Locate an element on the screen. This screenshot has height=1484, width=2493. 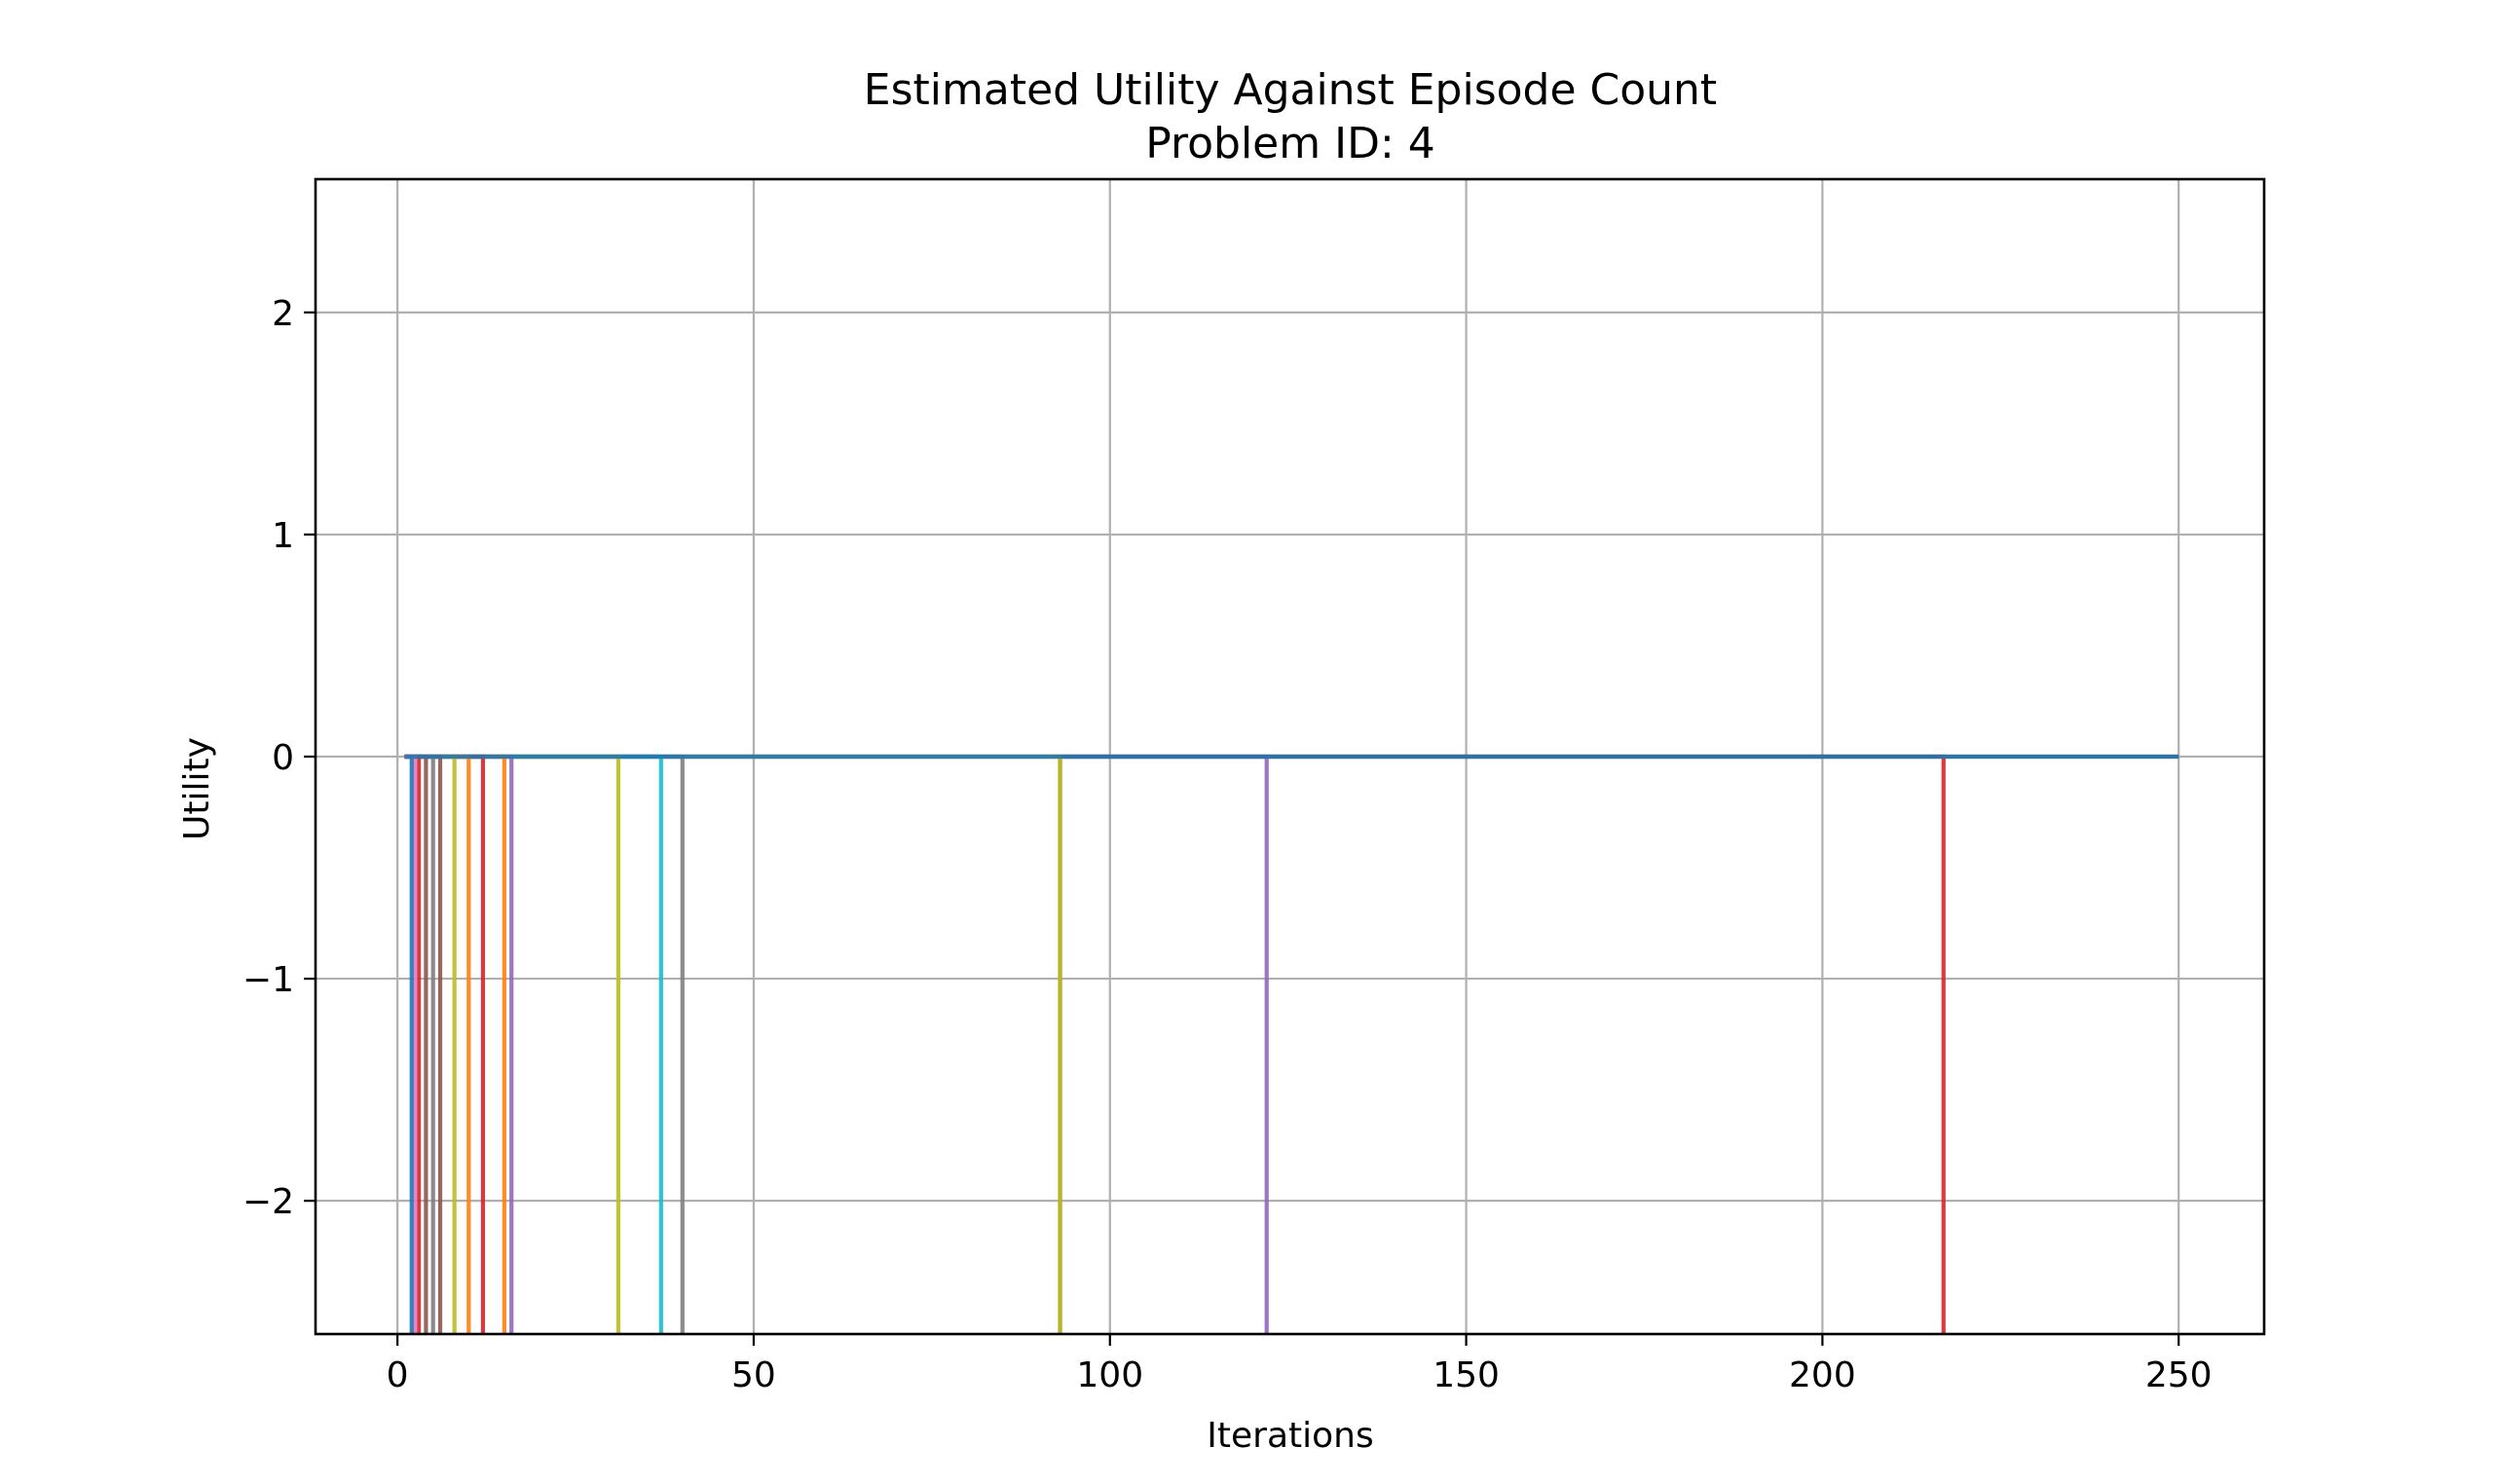
y-tick-label: −1 is located at coordinates (268, 980).